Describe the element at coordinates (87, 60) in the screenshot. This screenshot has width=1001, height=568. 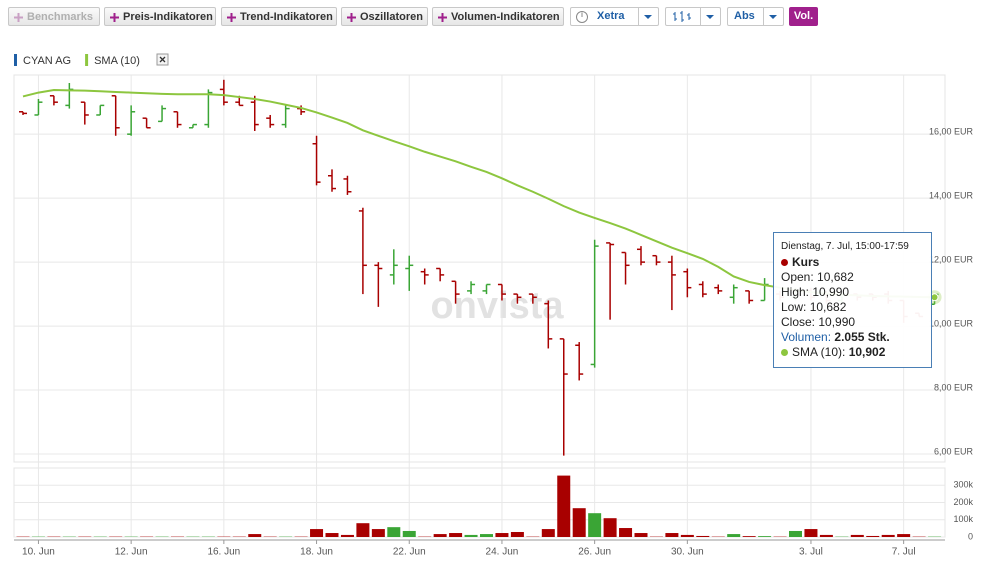
I see `legend-swatch` at that location.